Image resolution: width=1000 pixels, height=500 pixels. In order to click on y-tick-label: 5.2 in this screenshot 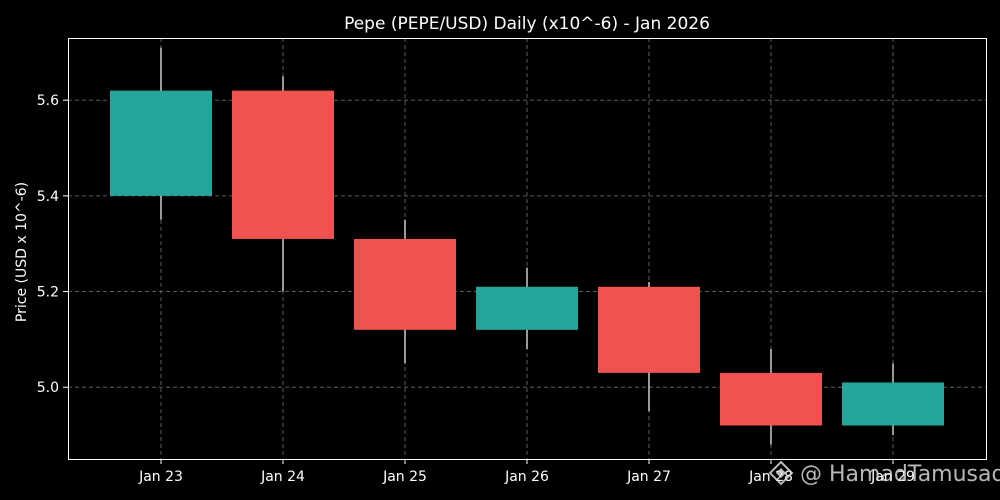, I will do `click(48, 293)`.